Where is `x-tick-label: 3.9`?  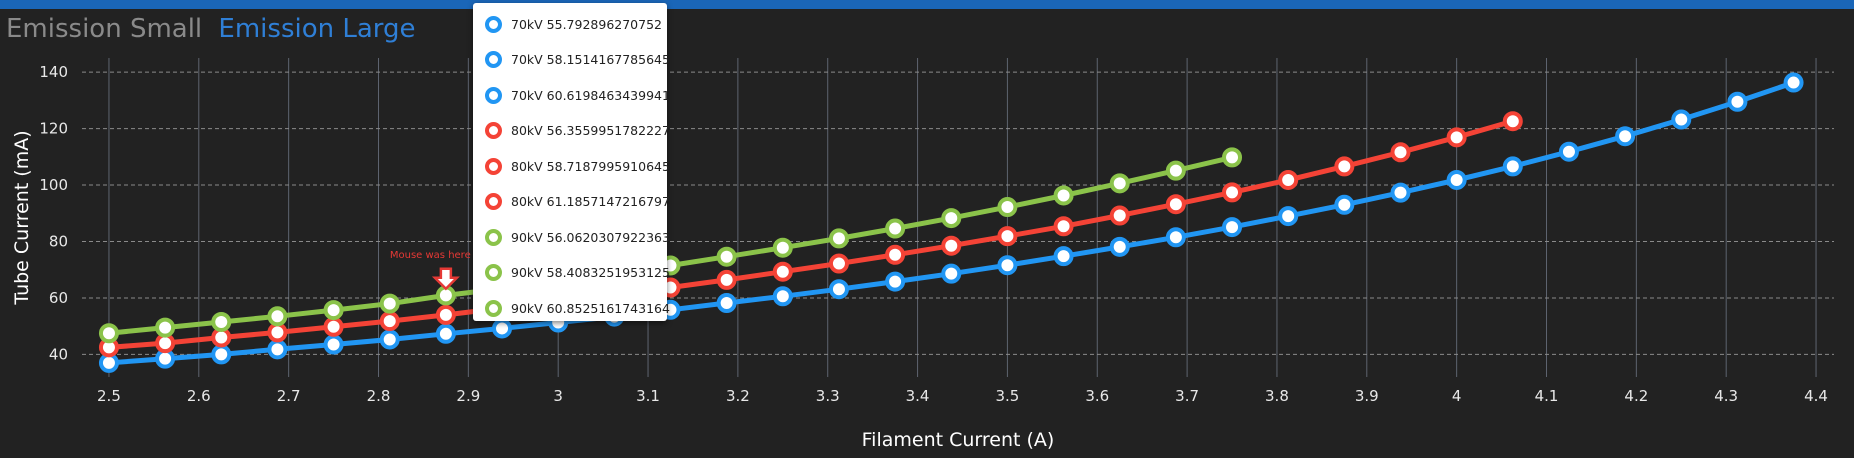
x-tick-label: 3.9 is located at coordinates (1367, 396).